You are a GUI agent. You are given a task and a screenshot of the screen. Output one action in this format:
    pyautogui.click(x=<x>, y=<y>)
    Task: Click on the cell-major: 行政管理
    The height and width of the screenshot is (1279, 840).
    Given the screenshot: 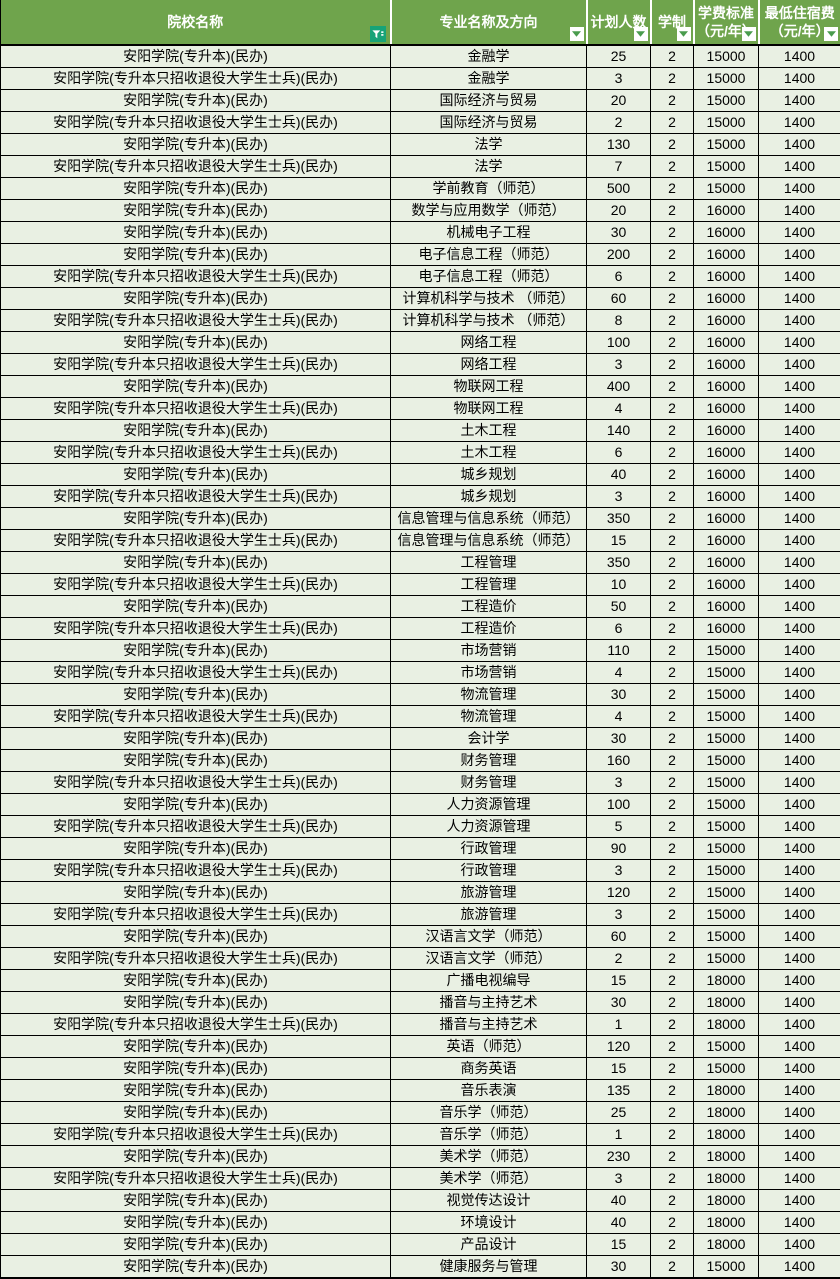 What is the action you would take?
    pyautogui.click(x=489, y=871)
    